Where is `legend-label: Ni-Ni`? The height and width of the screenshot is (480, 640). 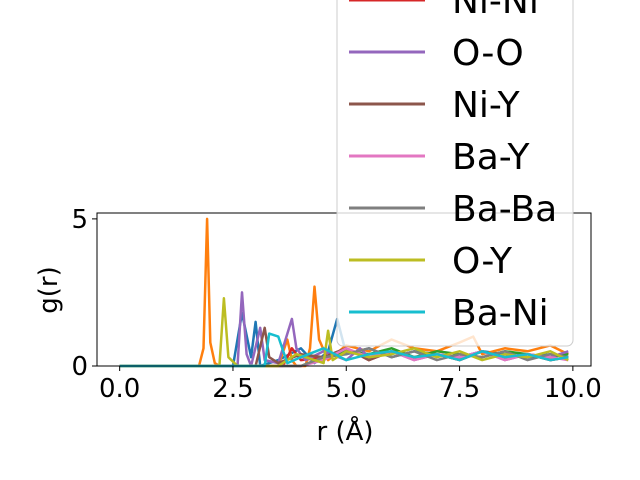 legend-label: Ni-Ni is located at coordinates (495, 11).